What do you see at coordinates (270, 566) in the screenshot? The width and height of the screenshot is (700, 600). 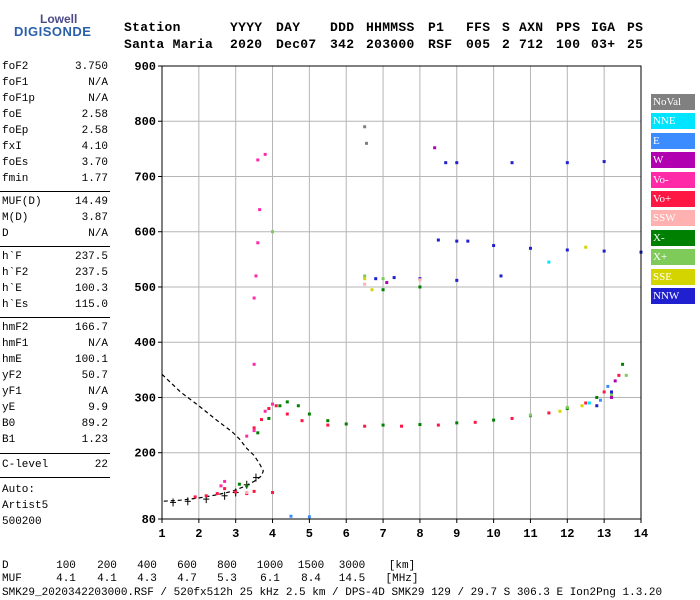 I see `footer-d-value: 1000` at bounding box center [270, 566].